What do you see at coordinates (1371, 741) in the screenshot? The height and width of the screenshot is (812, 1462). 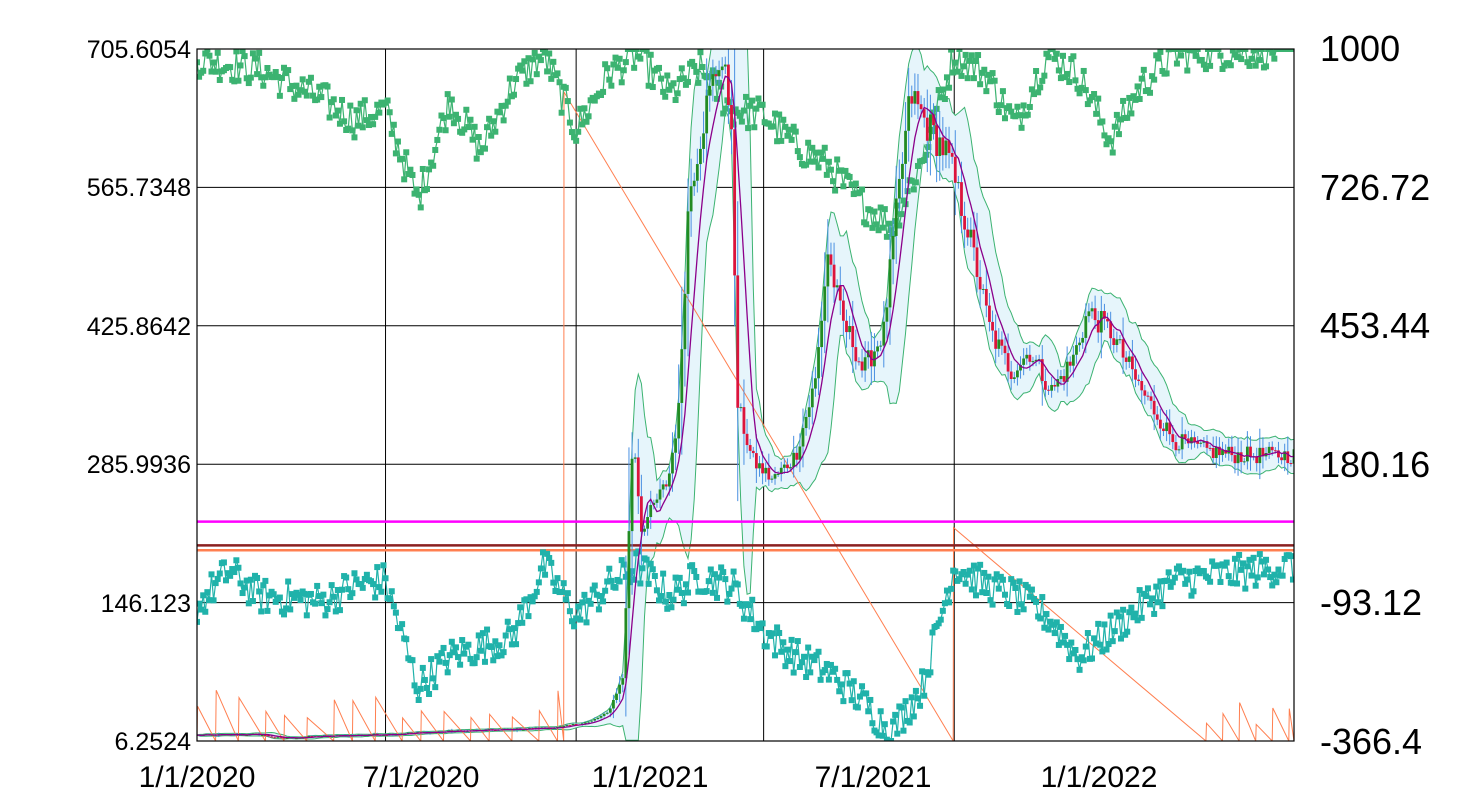 I see `y-right-tick-label: -366.4` at bounding box center [1371, 741].